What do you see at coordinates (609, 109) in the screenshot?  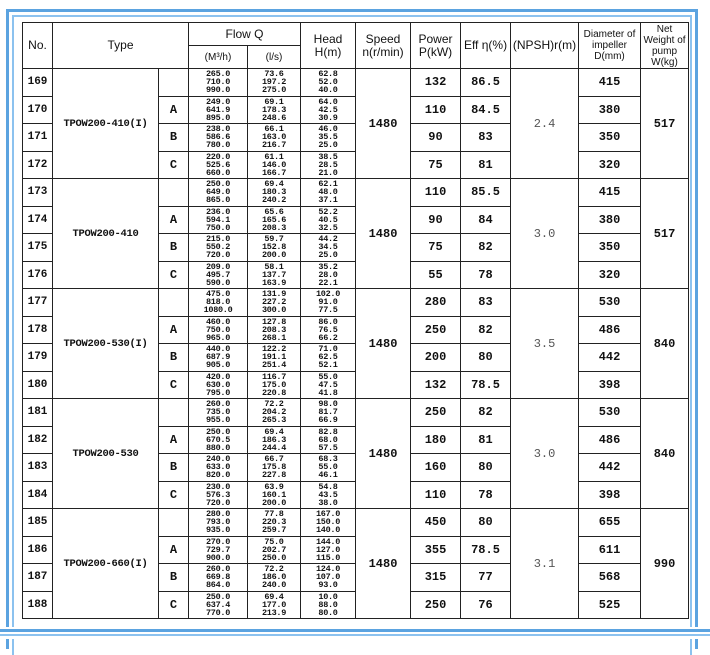 I see `impeller-diameter: 380` at bounding box center [609, 109].